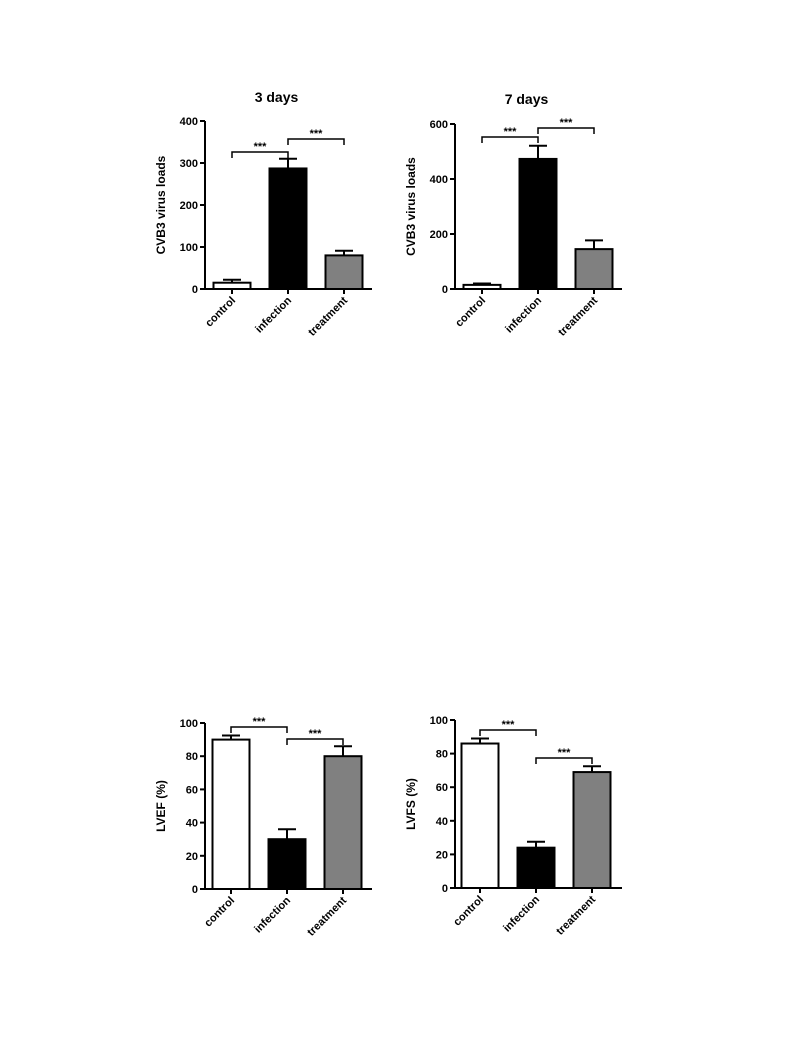 This screenshot has height=1057, width=793. What do you see at coordinates (411, 804) in the screenshot?
I see `y-axis-label: LVFS (%)` at bounding box center [411, 804].